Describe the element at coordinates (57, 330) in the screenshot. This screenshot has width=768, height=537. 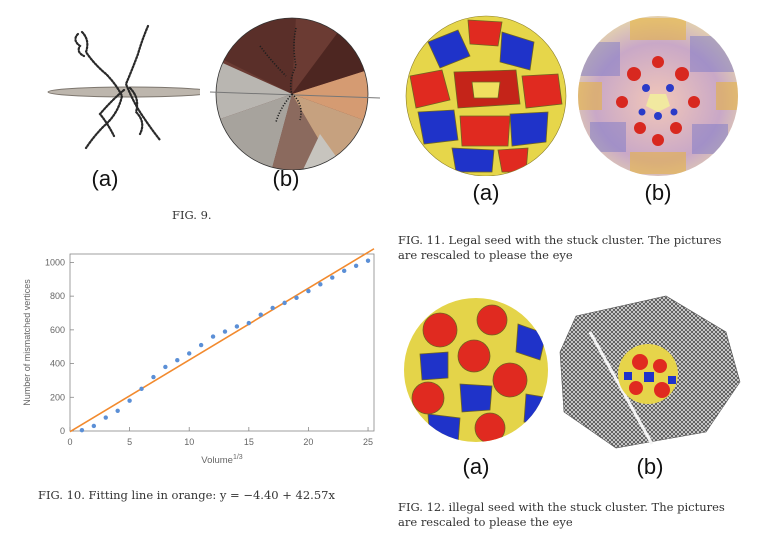
I see `y-tick-label: 600` at that location.